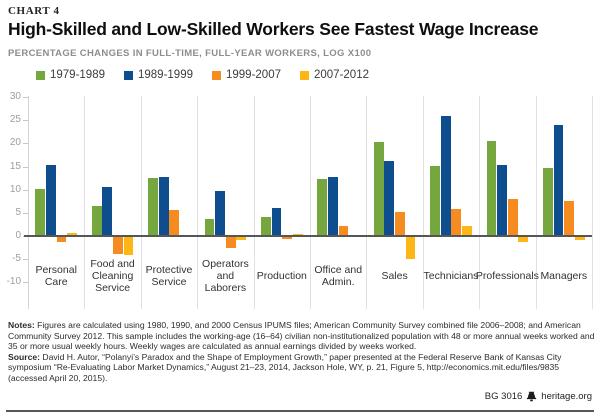 This screenshot has height=419, width=600. I want to click on notes-label: Notes:, so click(21, 325).